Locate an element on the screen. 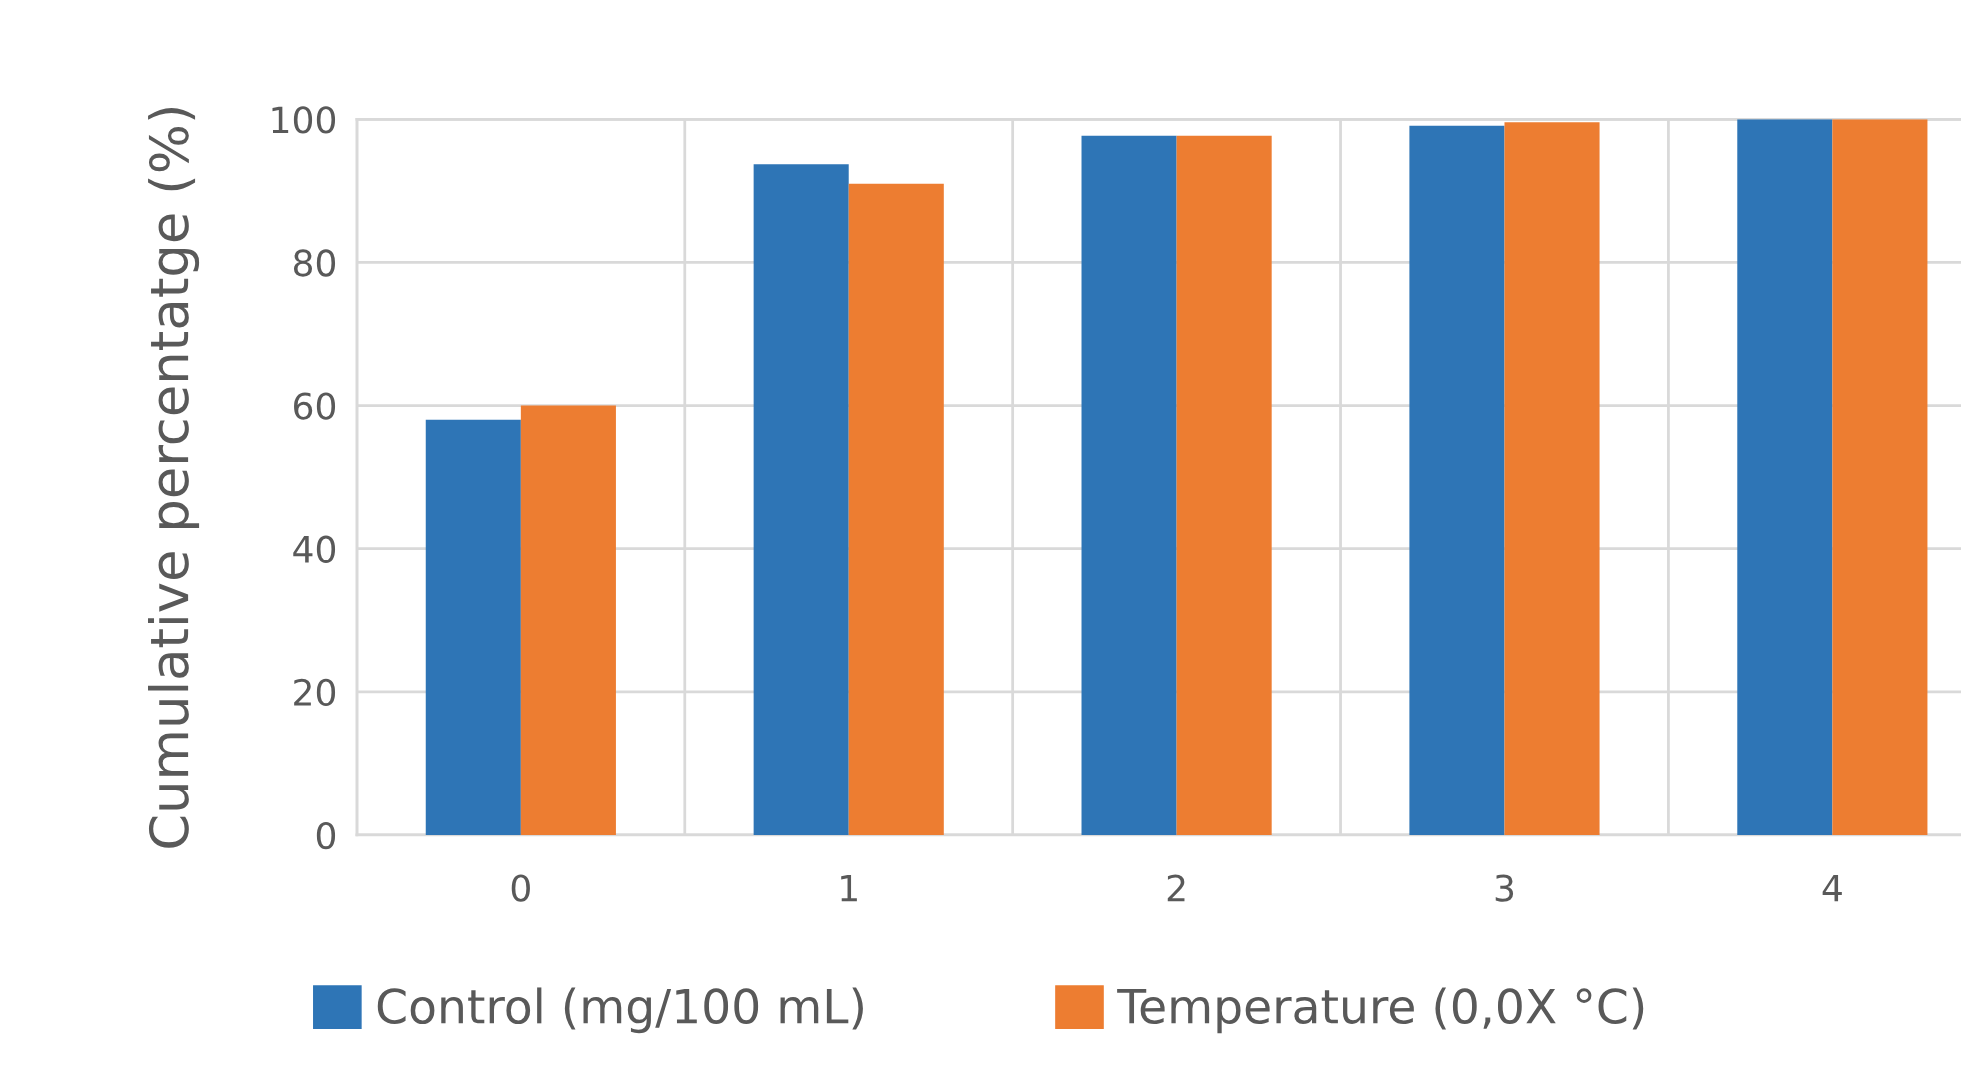 The width and height of the screenshot is (1961, 1065). x-tick-label: 4 is located at coordinates (1832, 888).